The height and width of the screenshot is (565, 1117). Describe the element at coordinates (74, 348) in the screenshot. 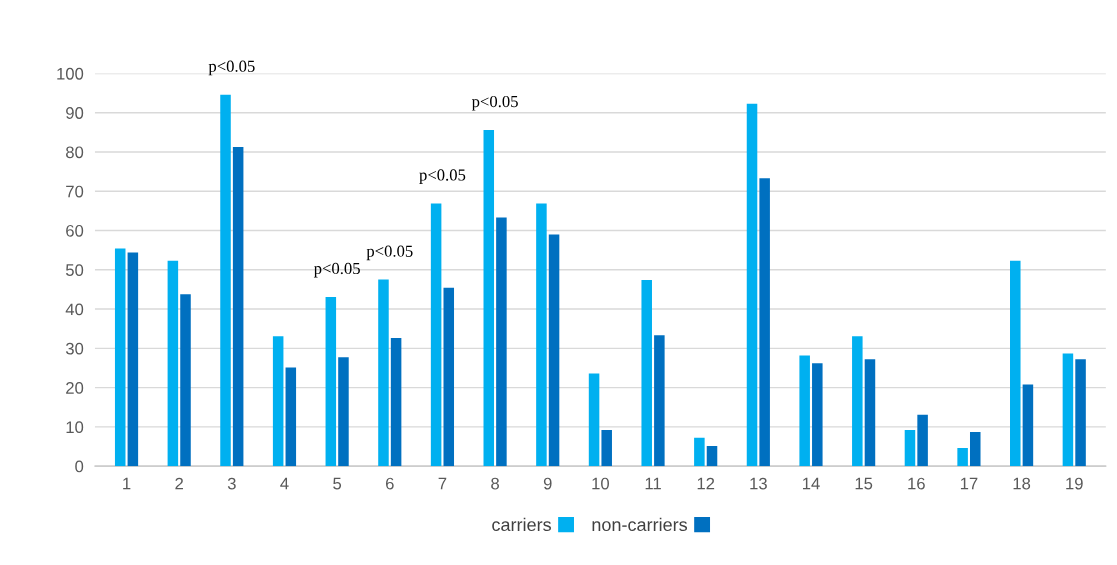

I see `y-tick-label: 30` at that location.